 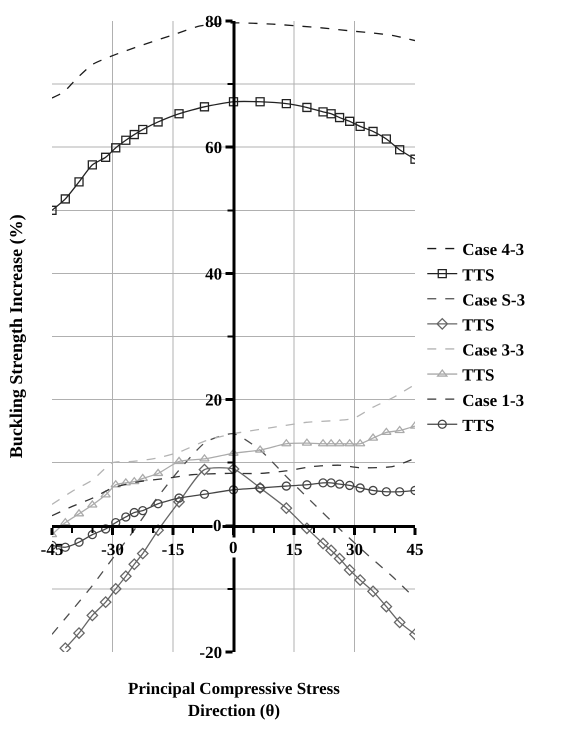 I want to click on x-tick-label: -30, so click(x=112, y=550).